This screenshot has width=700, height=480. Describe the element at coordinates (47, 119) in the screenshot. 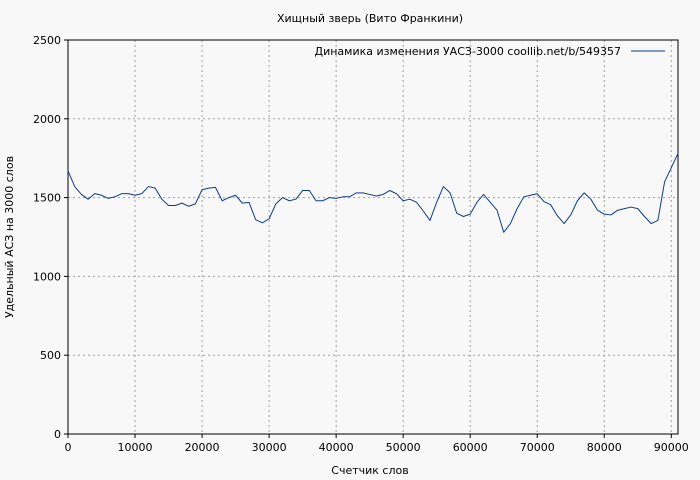

I see `y-tick-label: 2000` at that location.